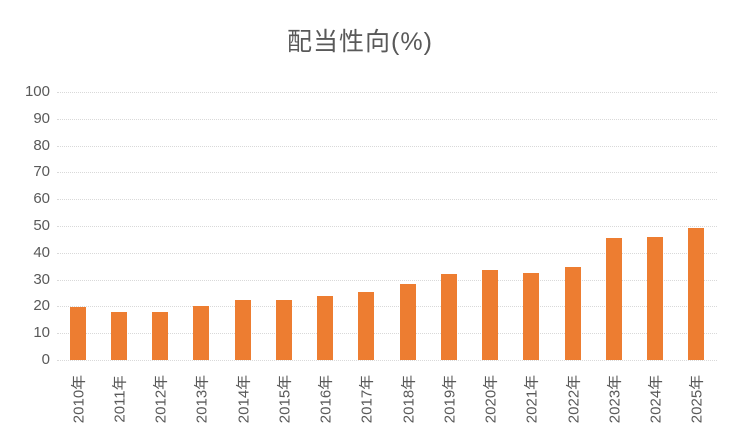  What do you see at coordinates (360, 42) in the screenshot?
I see `chart-title: 配当性向(%)` at bounding box center [360, 42].